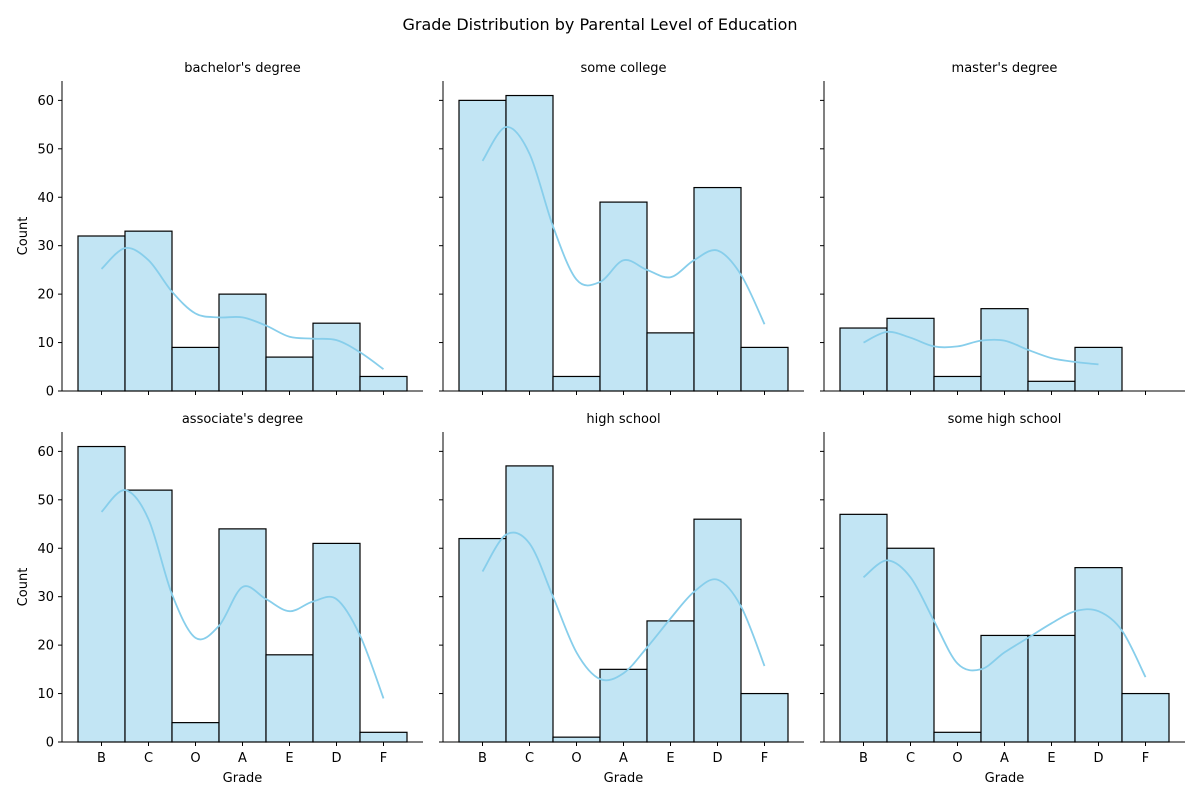 This screenshot has height=800, width=1200. I want to click on panel-4-xtick-label-O: O, so click(195, 758).